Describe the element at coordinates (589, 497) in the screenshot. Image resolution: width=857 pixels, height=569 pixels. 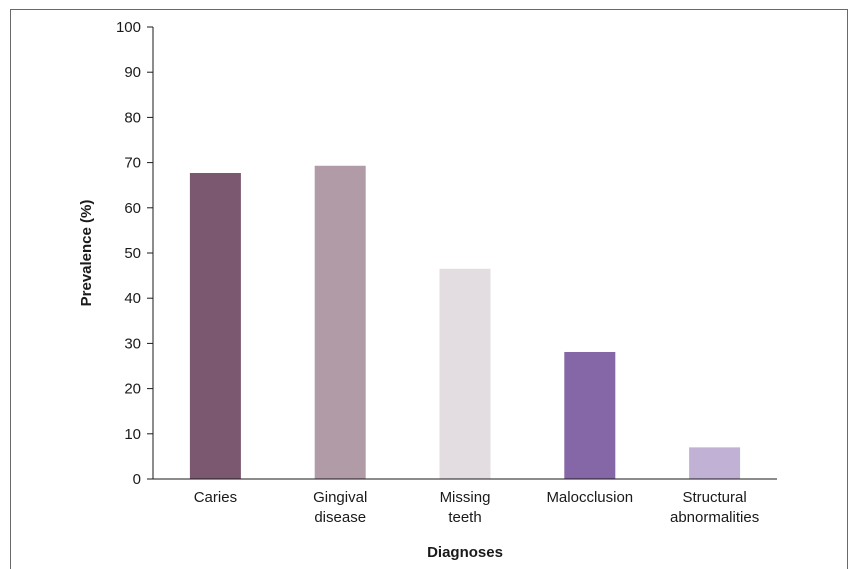
I see `x-tick-label: Malocclusion` at that location.